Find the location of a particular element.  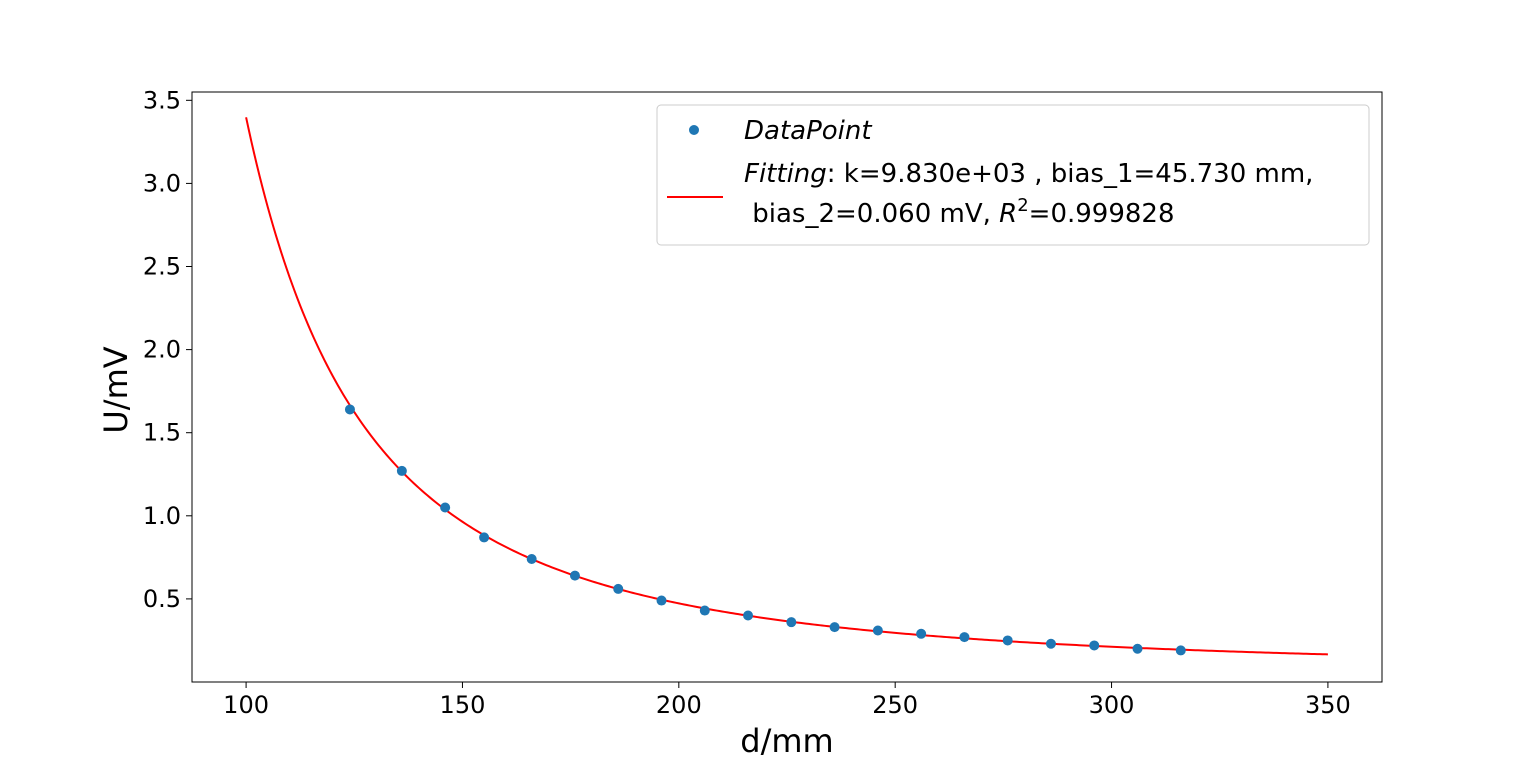

y-tick-label: 0.5 is located at coordinates (162, 599).